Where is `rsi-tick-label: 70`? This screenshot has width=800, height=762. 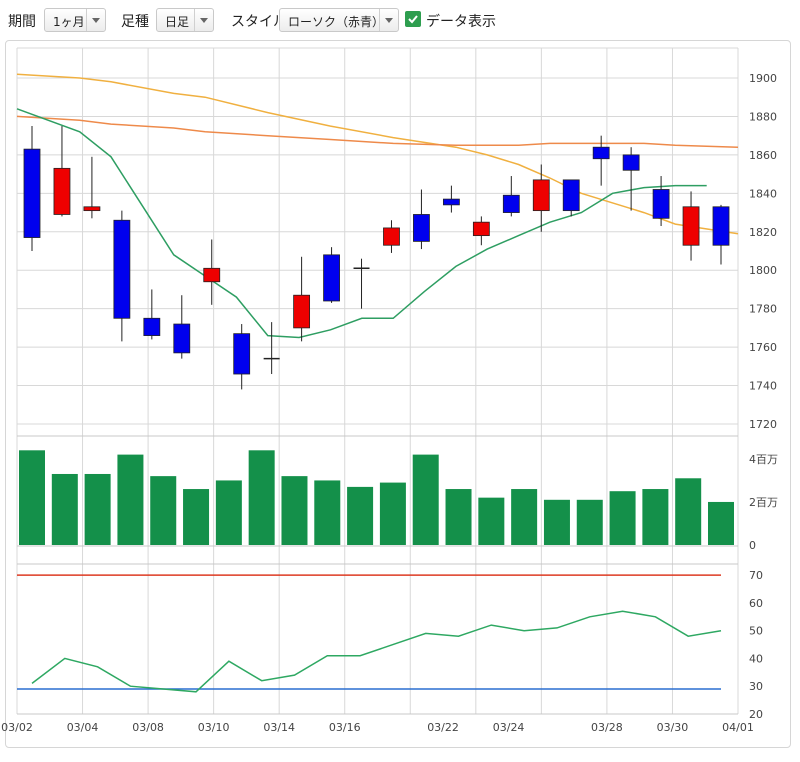 rsi-tick-label: 70 is located at coordinates (756, 575).